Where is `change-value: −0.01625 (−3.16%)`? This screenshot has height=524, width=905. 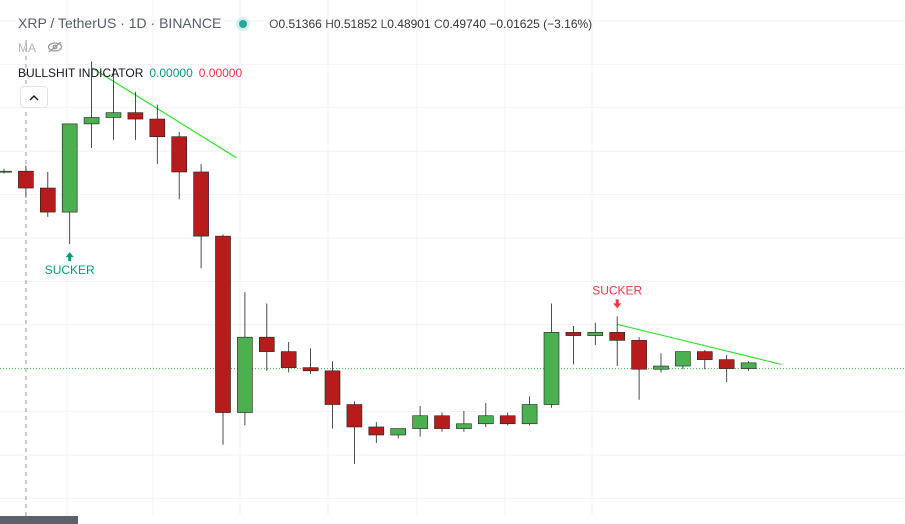 change-value: −0.01625 (−3.16%) is located at coordinates (541, 24).